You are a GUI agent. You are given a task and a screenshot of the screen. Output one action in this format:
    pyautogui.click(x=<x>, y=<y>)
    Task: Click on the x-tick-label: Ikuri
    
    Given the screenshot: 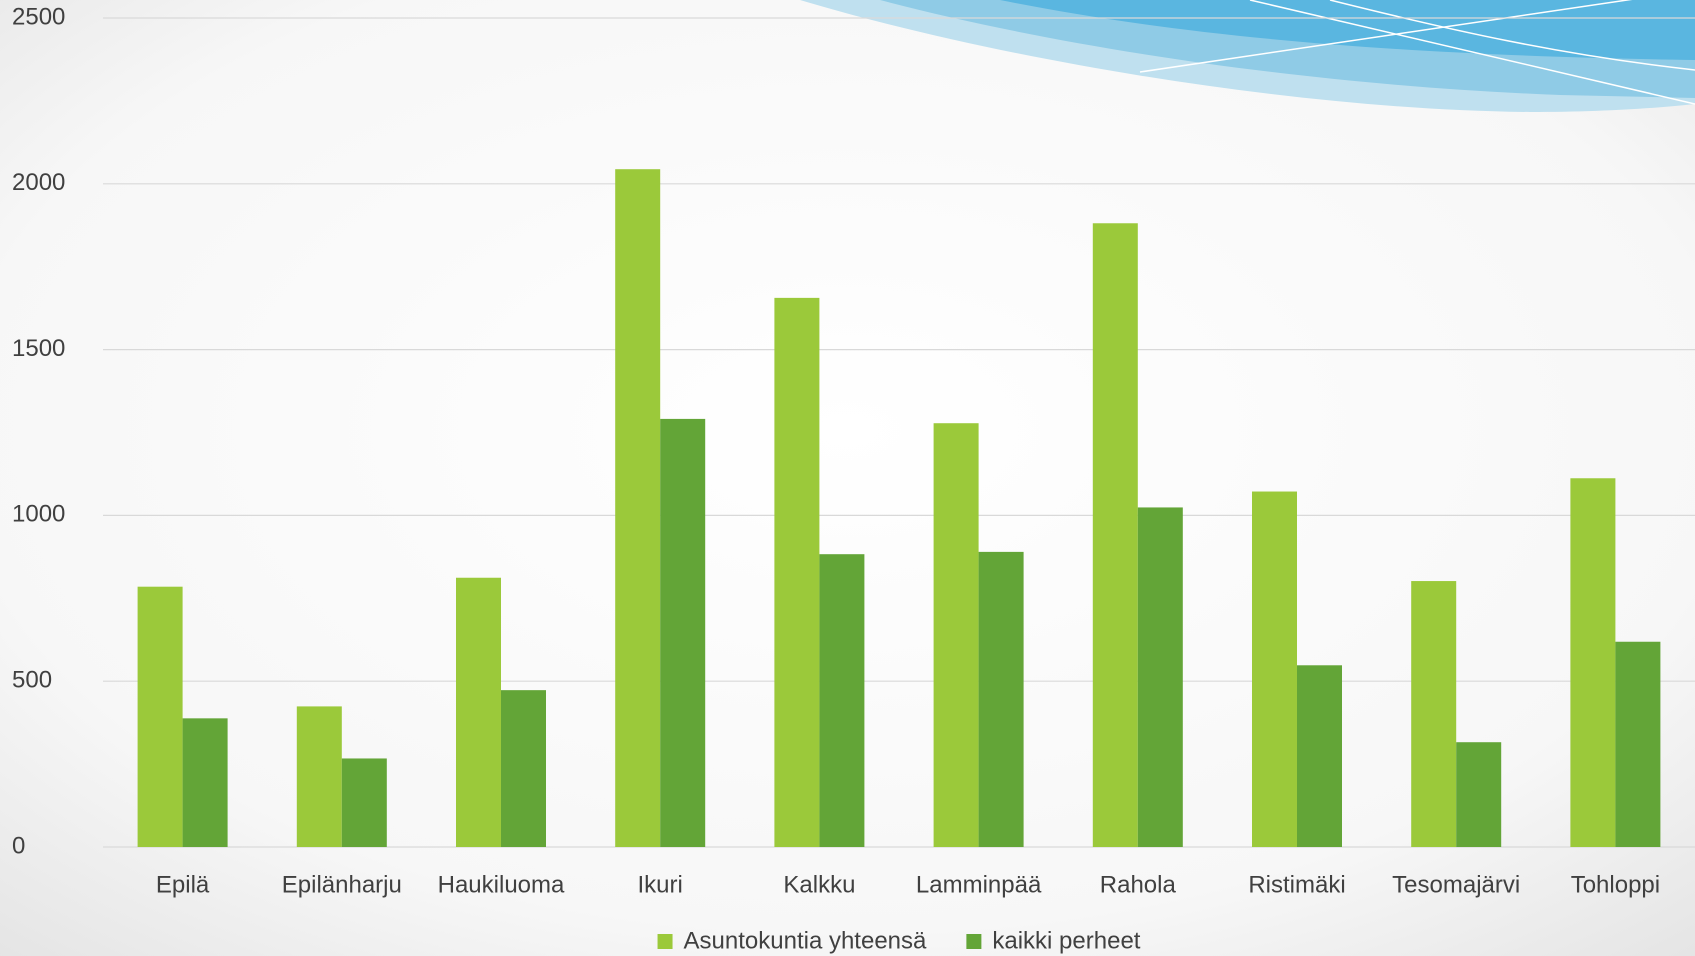 What is the action you would take?
    pyautogui.click(x=660, y=884)
    